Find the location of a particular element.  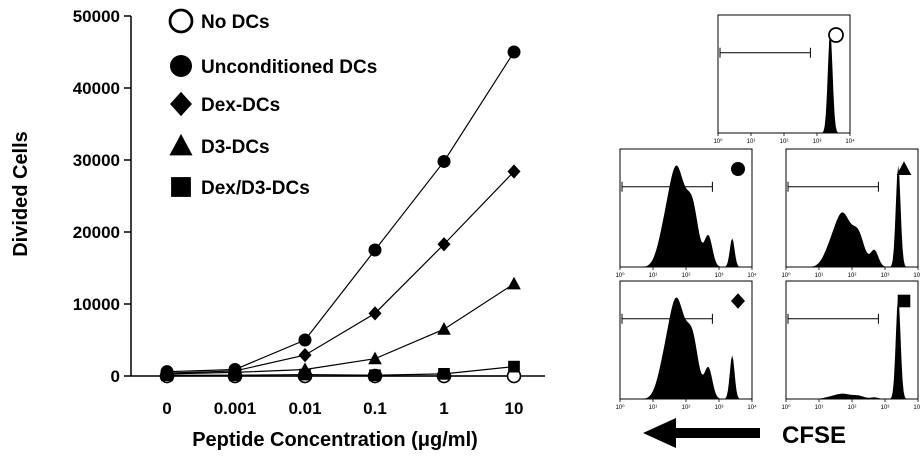

y-tick-label: 20000 is located at coordinates (96, 232).